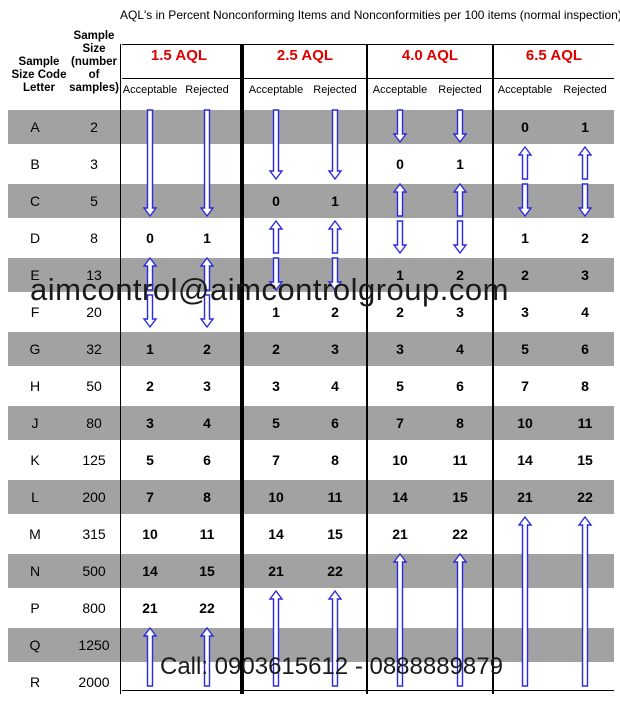 The height and width of the screenshot is (705, 620). I want to click on sample-code-letter: M, so click(35, 534).